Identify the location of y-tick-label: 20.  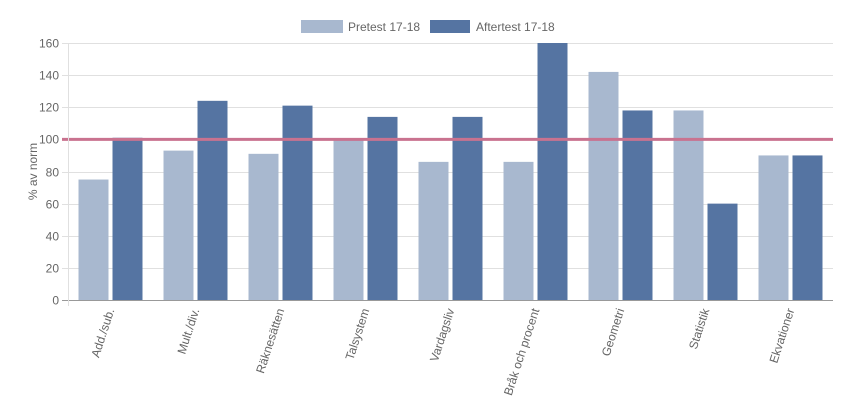
(53, 269).